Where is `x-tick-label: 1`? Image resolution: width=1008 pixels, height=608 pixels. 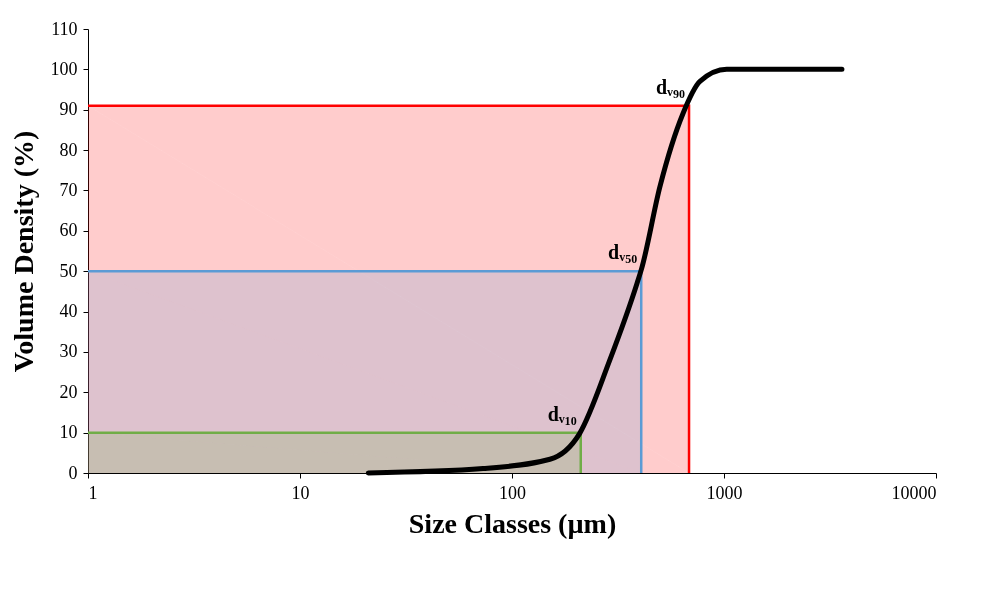
x-tick-label: 1 is located at coordinates (93, 492).